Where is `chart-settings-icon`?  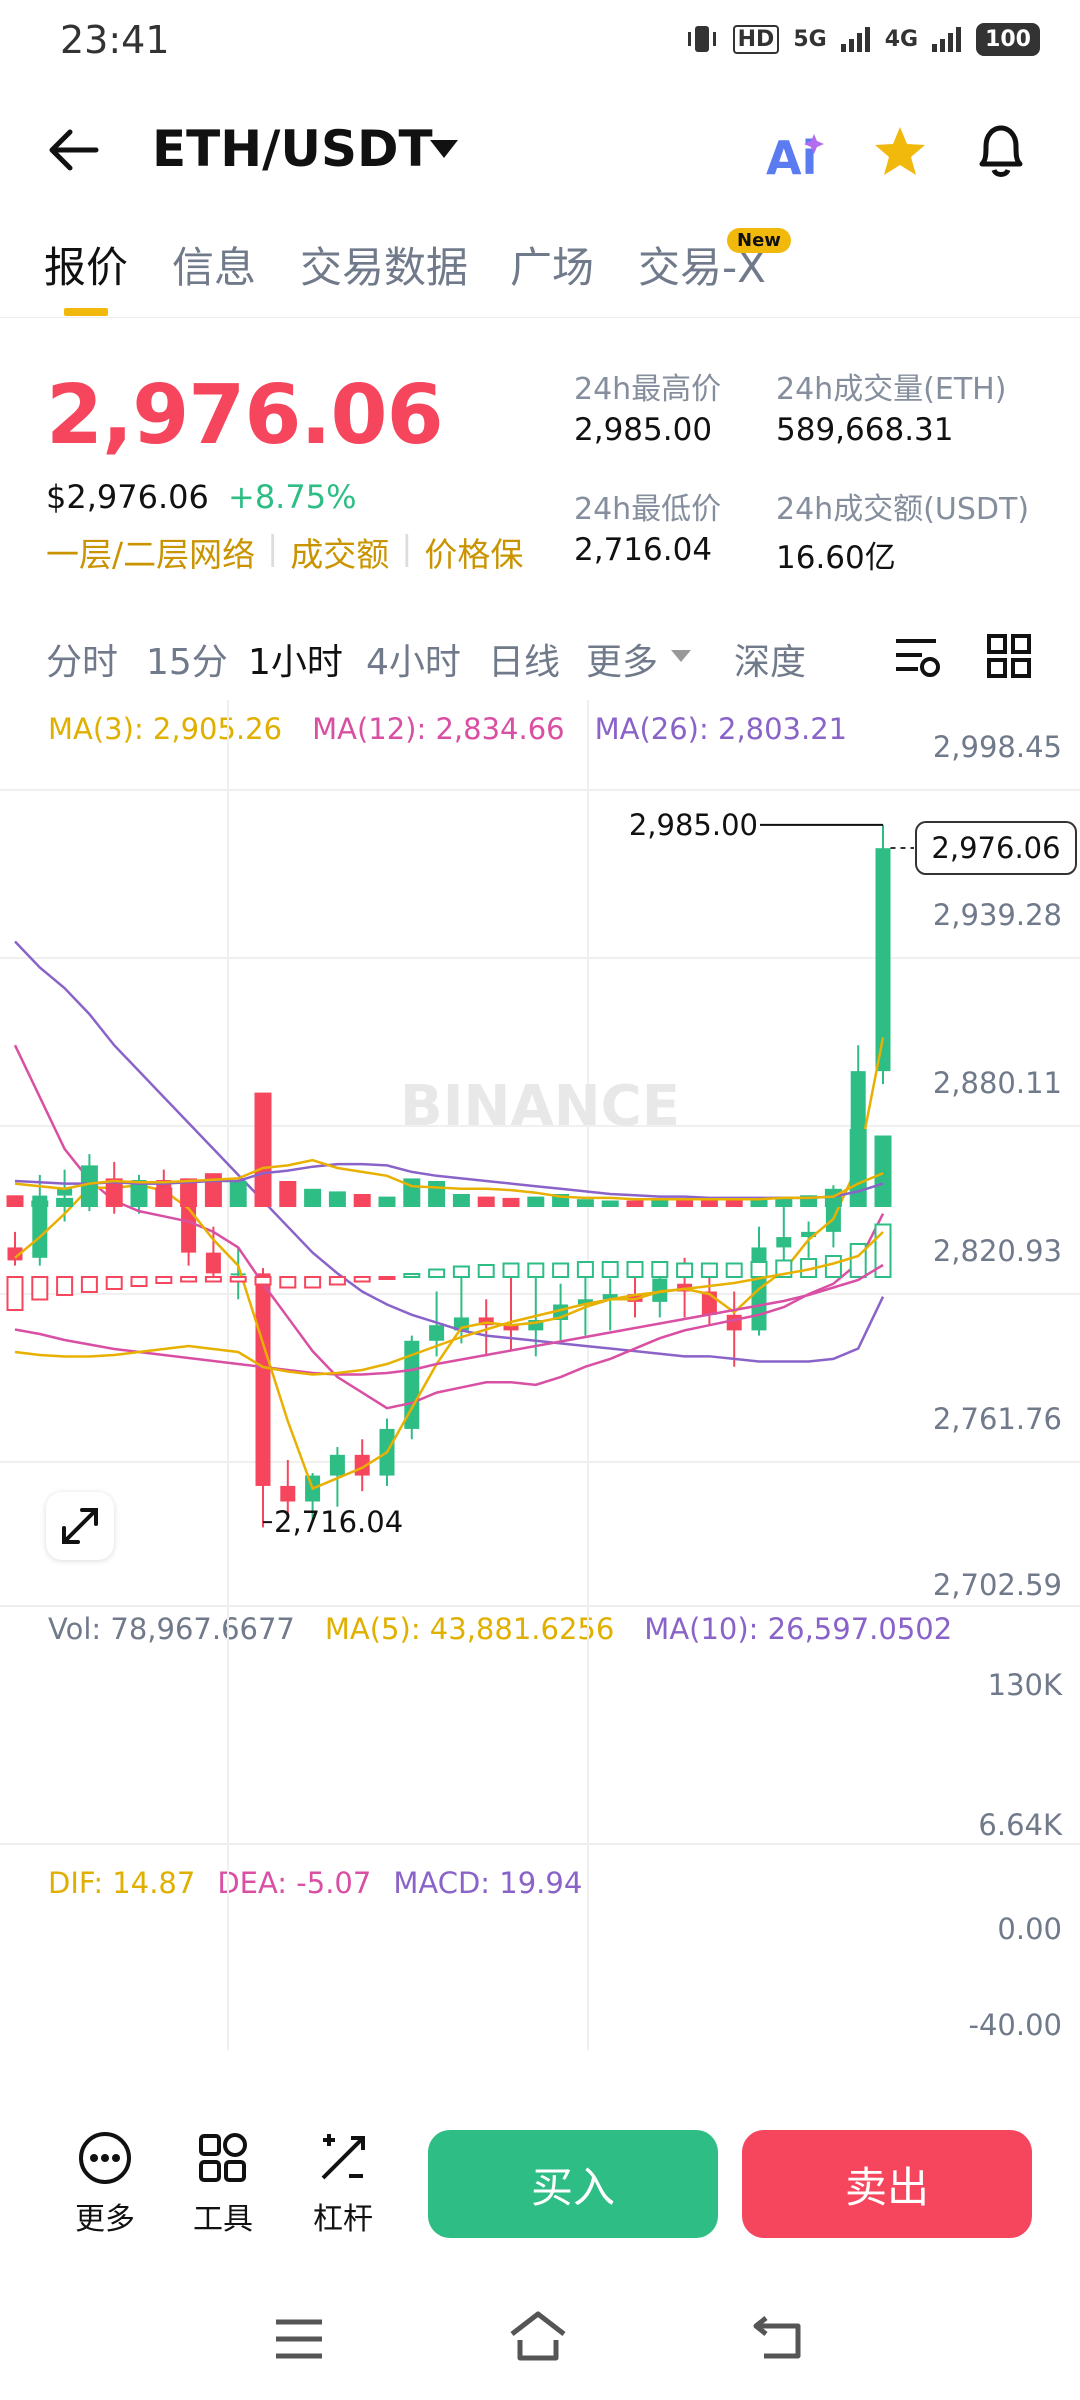 chart-settings-icon is located at coordinates (917, 657).